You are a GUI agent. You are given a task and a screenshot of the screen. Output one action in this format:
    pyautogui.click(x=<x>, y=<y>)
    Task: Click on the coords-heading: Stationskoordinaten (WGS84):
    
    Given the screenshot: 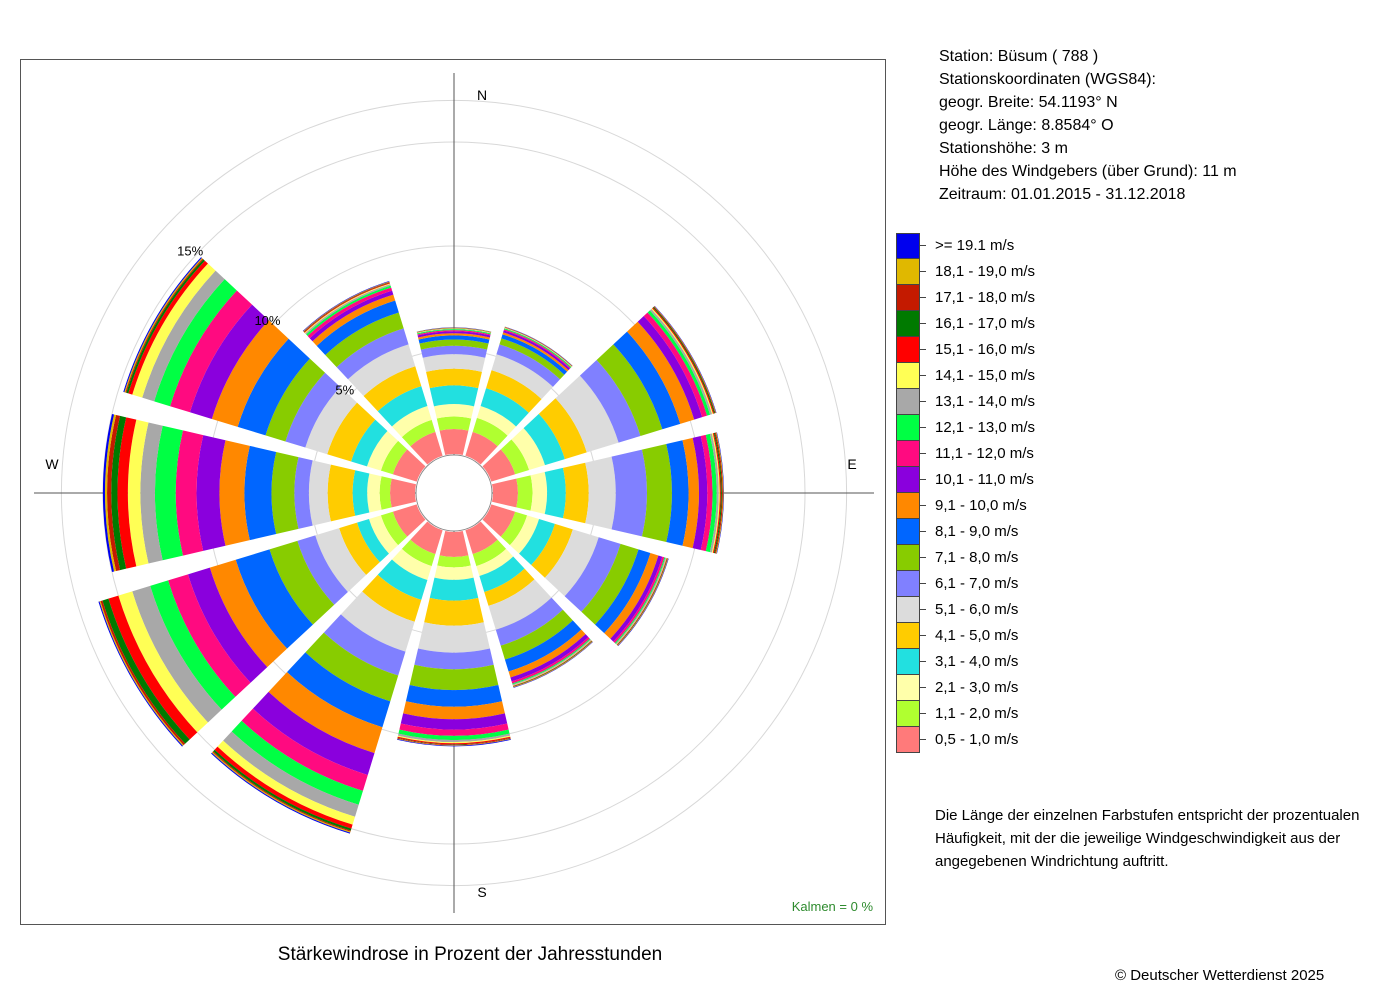 What is the action you would take?
    pyautogui.click(x=1047, y=79)
    